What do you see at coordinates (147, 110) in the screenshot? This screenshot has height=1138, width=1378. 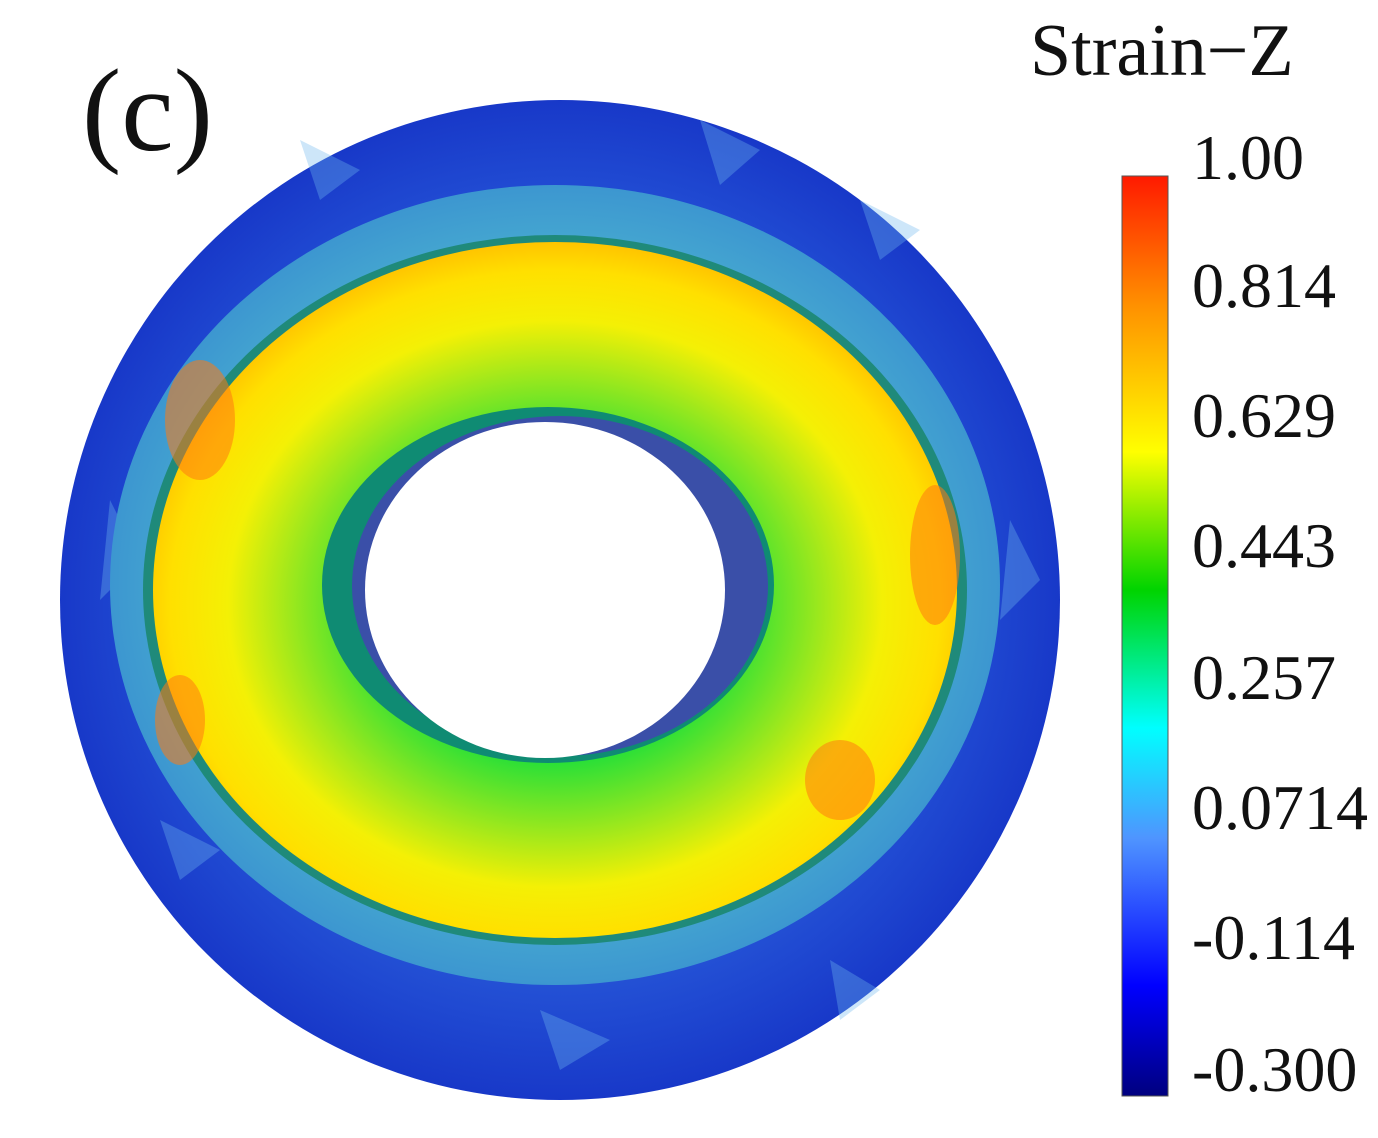 I see `panel-label: (c)` at bounding box center [147, 110].